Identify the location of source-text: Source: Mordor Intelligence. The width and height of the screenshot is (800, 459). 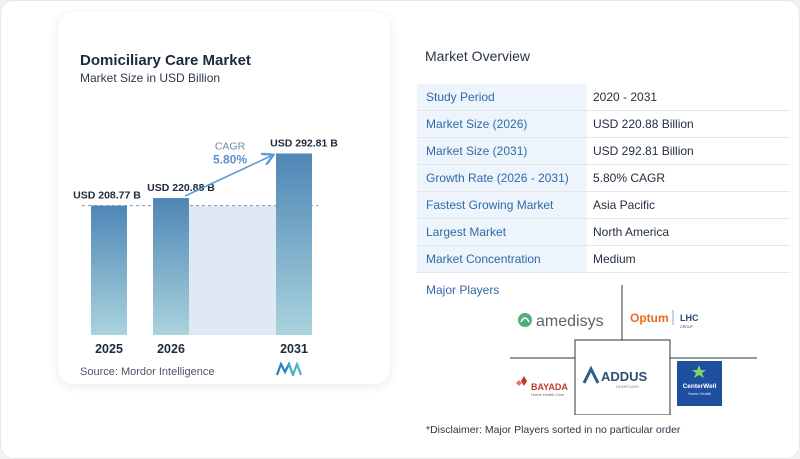
(147, 372).